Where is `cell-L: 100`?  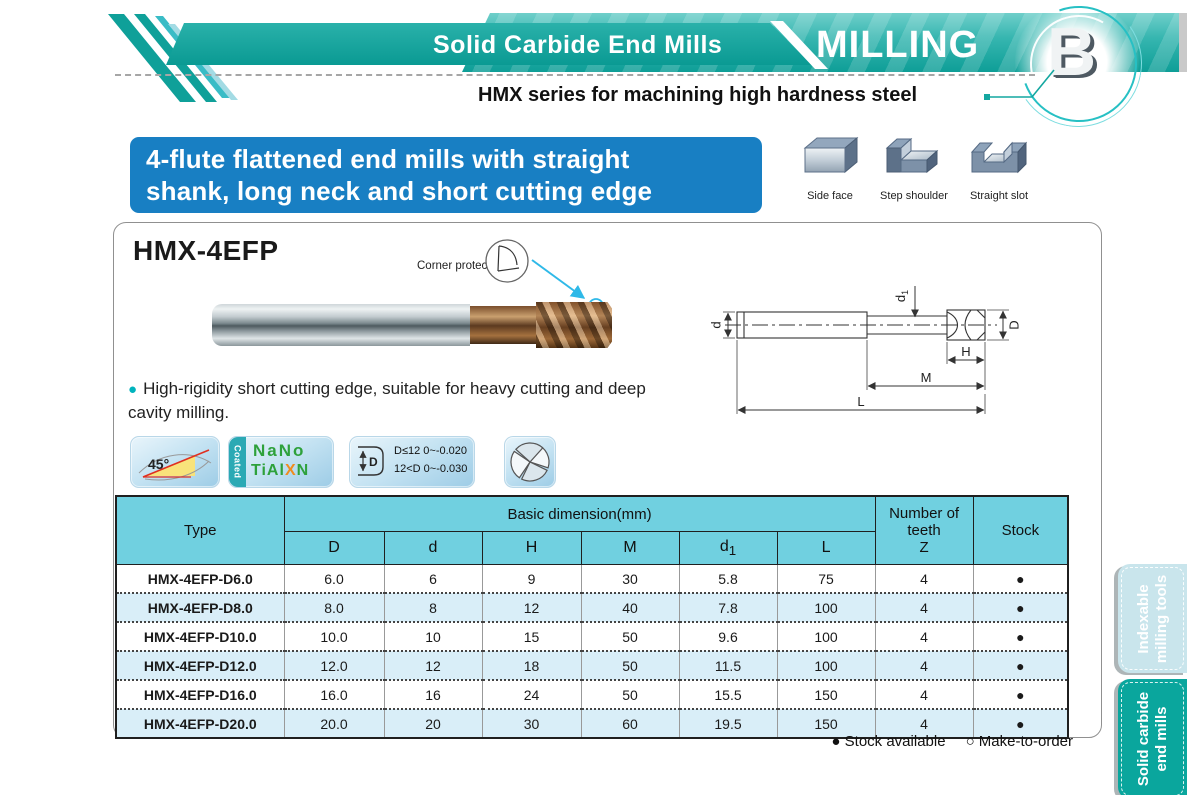 cell-L: 100 is located at coordinates (826, 666).